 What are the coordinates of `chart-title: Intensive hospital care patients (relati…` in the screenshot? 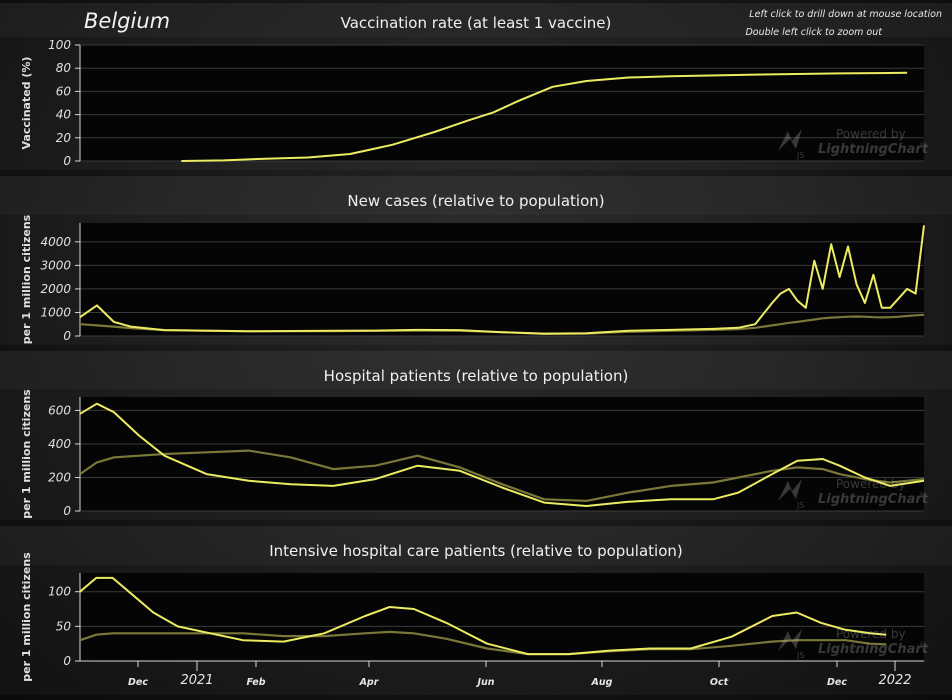 It's located at (476, 551).